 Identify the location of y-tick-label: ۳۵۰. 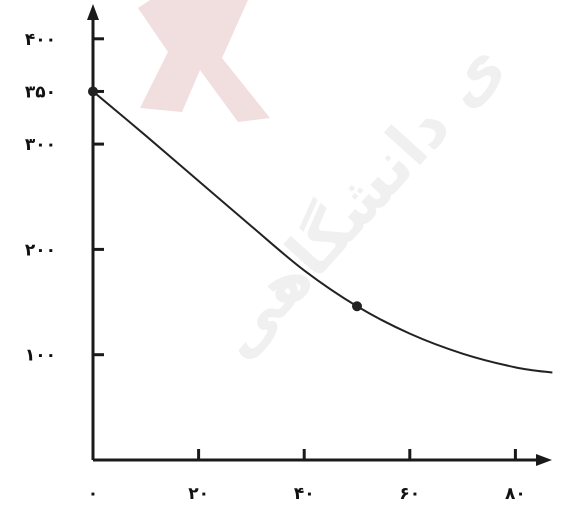
(40, 92).